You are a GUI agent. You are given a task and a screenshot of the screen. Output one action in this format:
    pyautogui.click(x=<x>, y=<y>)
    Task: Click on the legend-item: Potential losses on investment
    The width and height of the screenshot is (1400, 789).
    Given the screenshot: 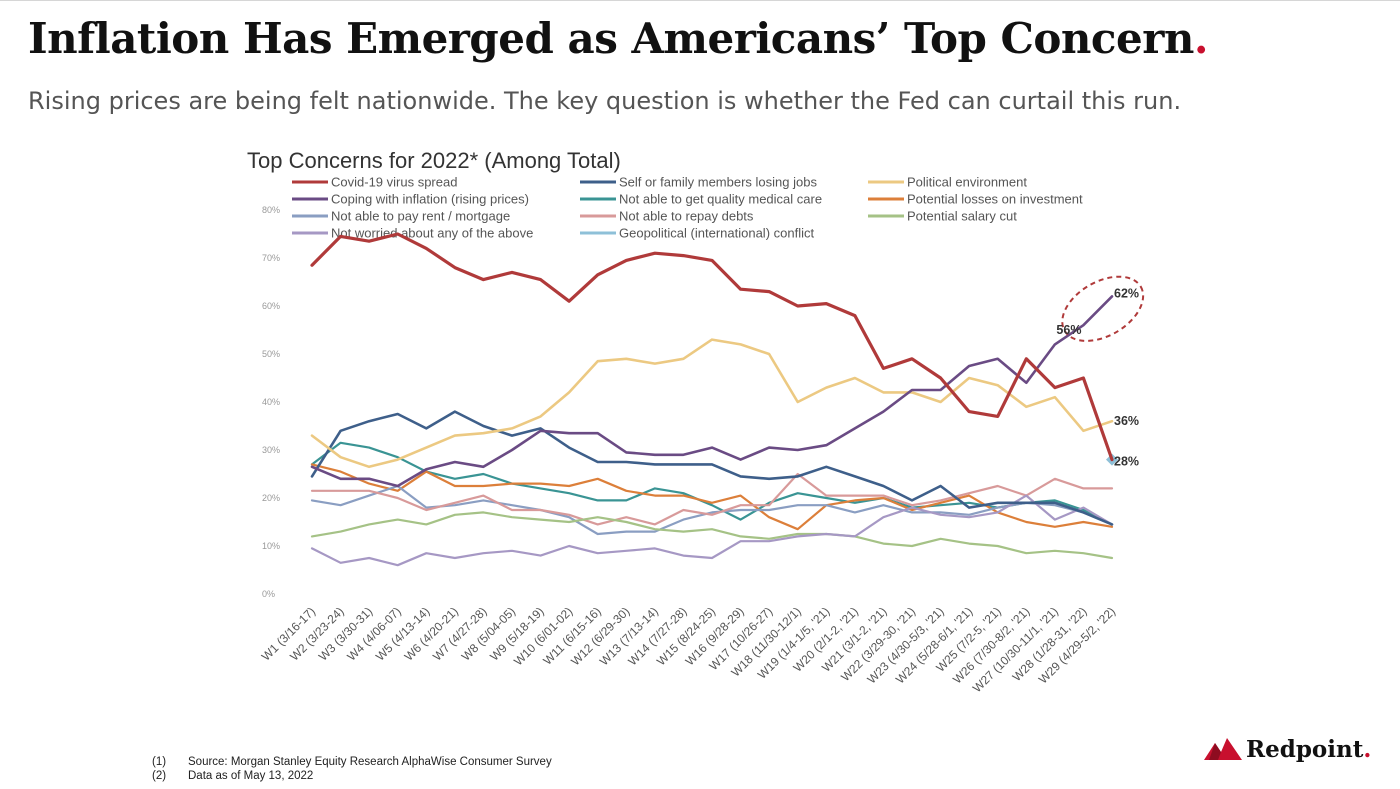 What is the action you would take?
    pyautogui.click(x=995, y=199)
    